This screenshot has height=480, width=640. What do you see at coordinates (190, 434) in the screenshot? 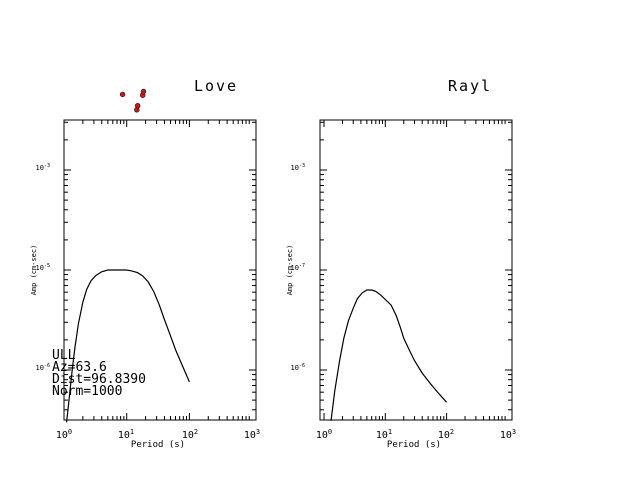
I see `love-xtick-label: 10²` at bounding box center [190, 434].